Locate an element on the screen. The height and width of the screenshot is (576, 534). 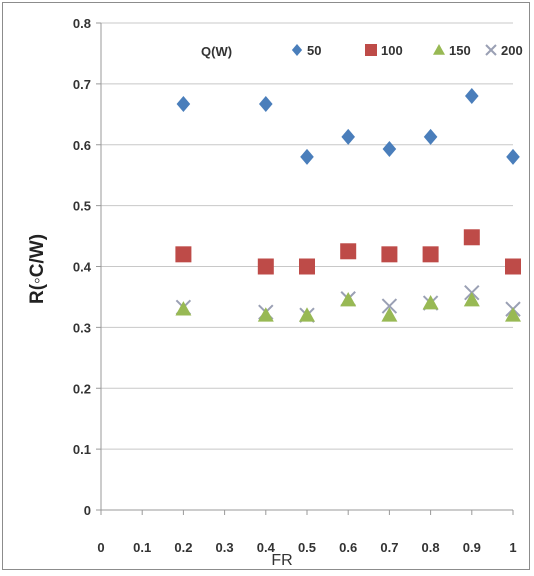
y-tick-label: 0.8 is located at coordinates (82, 23).